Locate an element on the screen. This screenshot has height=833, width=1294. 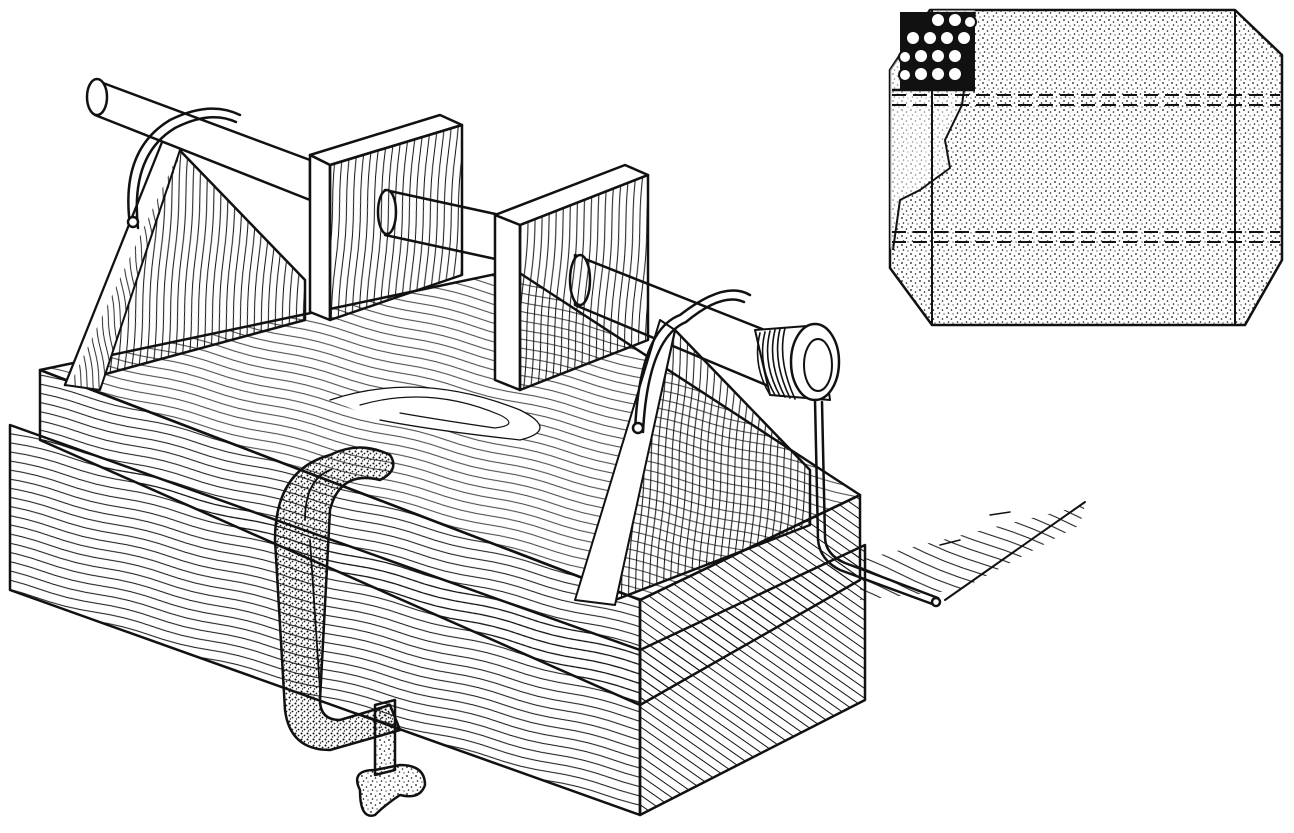
wire-coil is located at coordinates (797, 362).